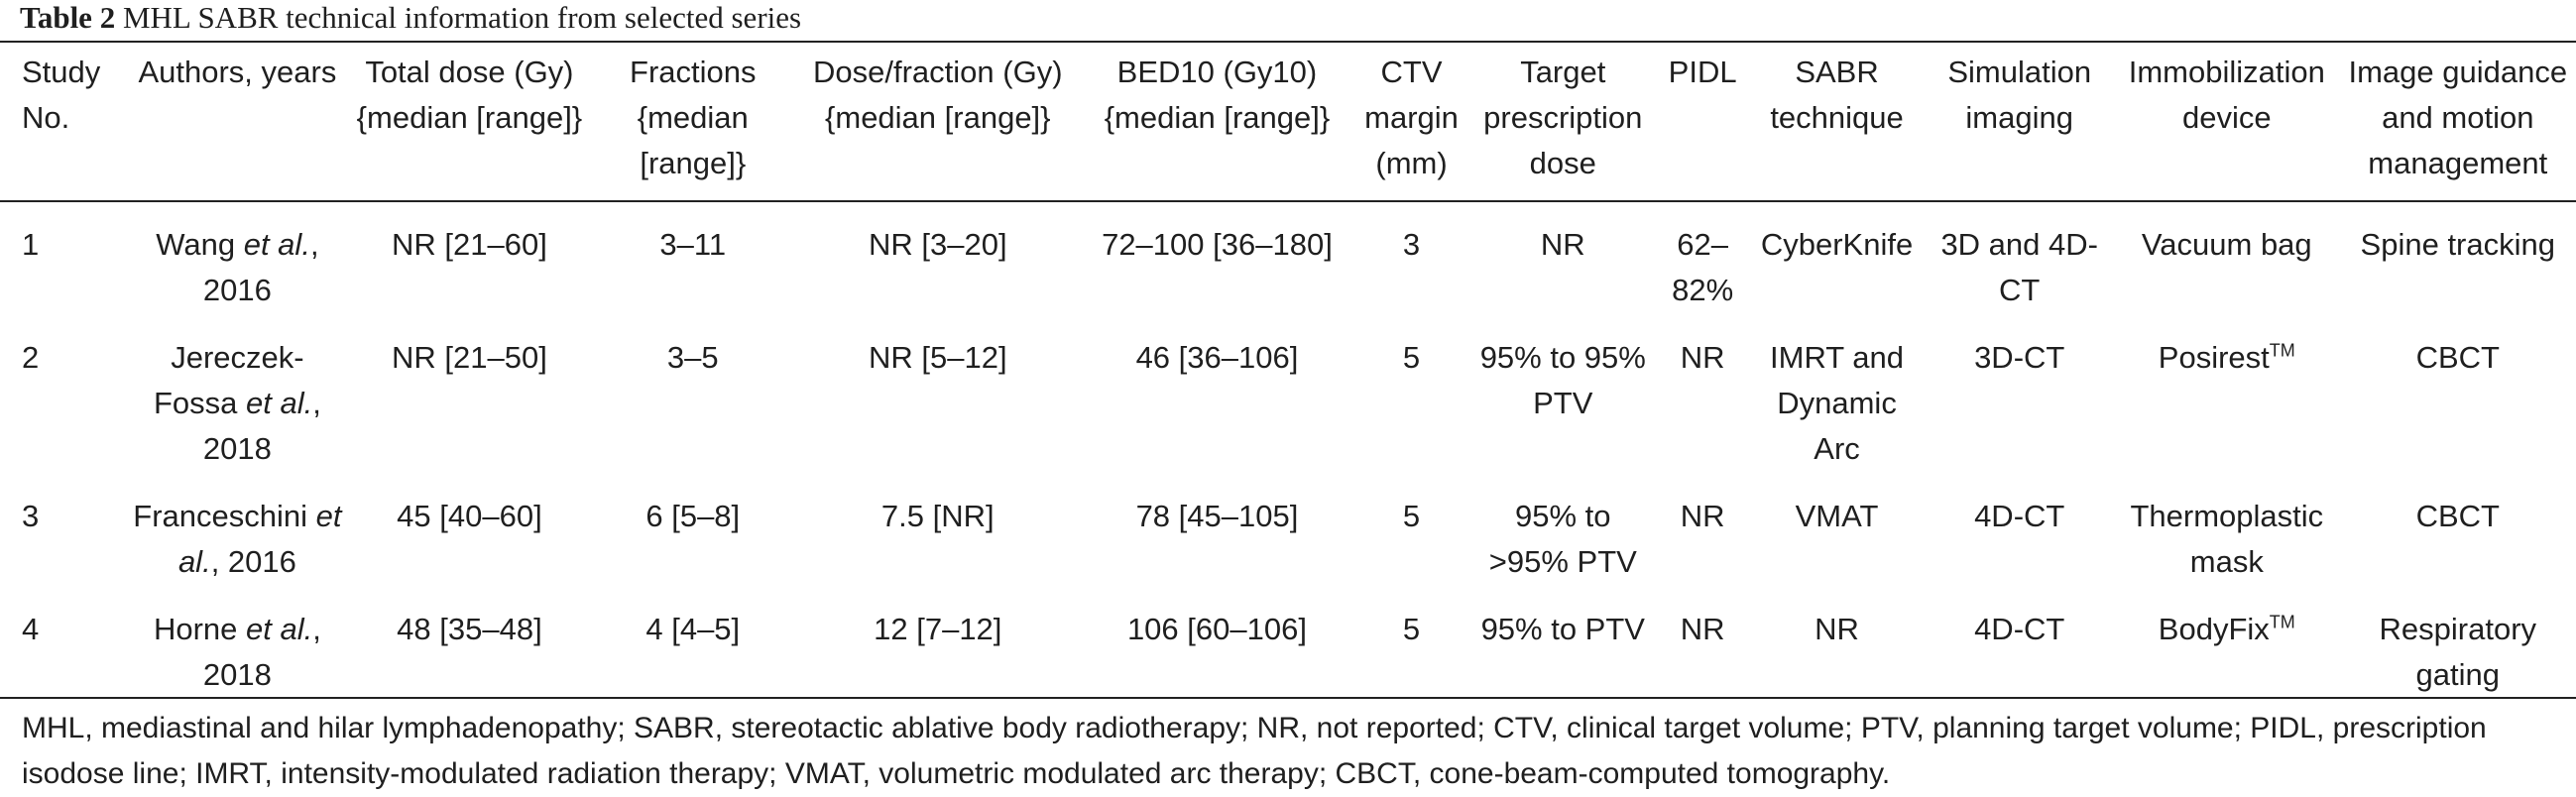 This screenshot has height=797, width=2576. I want to click on cell-author: Jereczek-Fossa et al., 2018, so click(237, 403).